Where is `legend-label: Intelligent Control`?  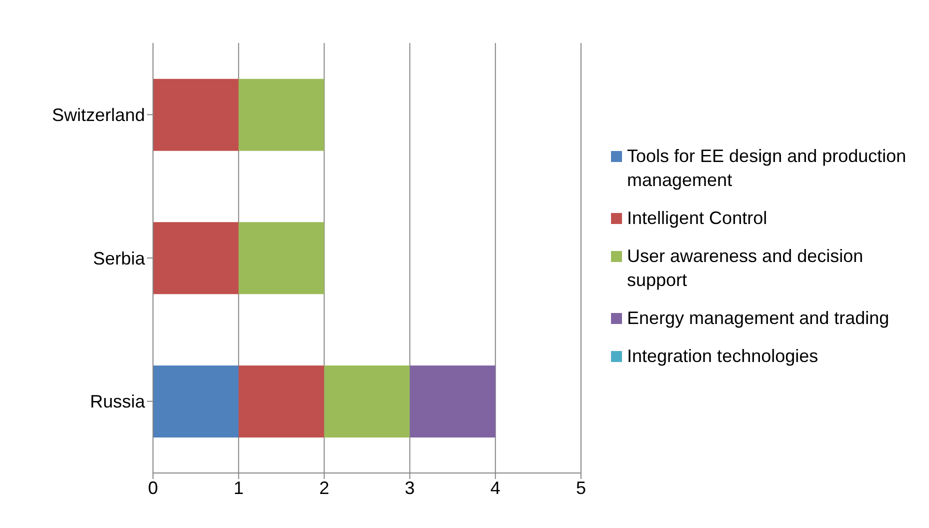
legend-label: Intelligent Control is located at coordinates (697, 218).